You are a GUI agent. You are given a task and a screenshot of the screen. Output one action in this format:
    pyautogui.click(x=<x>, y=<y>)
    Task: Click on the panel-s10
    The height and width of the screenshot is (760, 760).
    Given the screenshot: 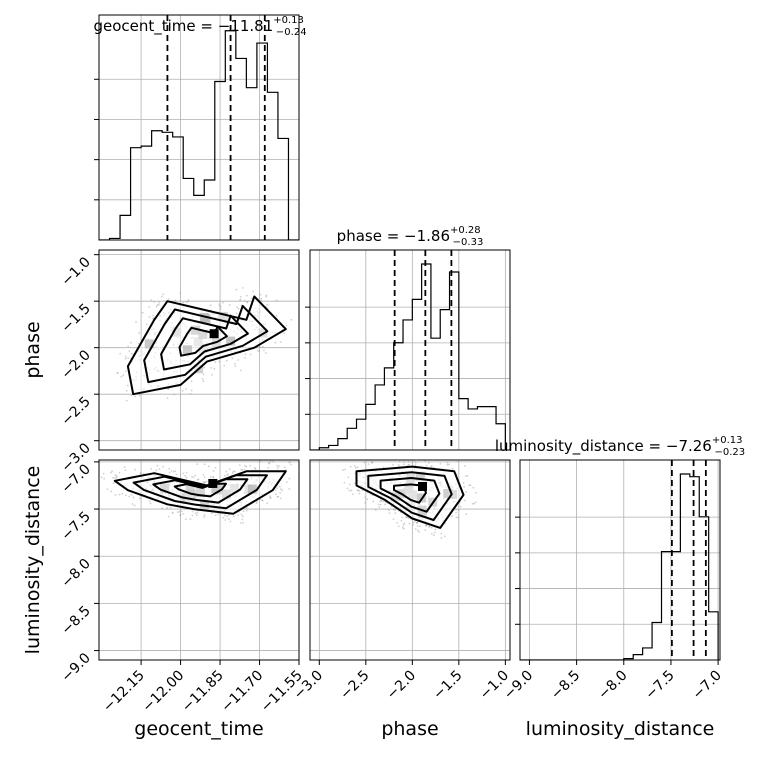 What is the action you would take?
    pyautogui.click(x=197, y=350)
    